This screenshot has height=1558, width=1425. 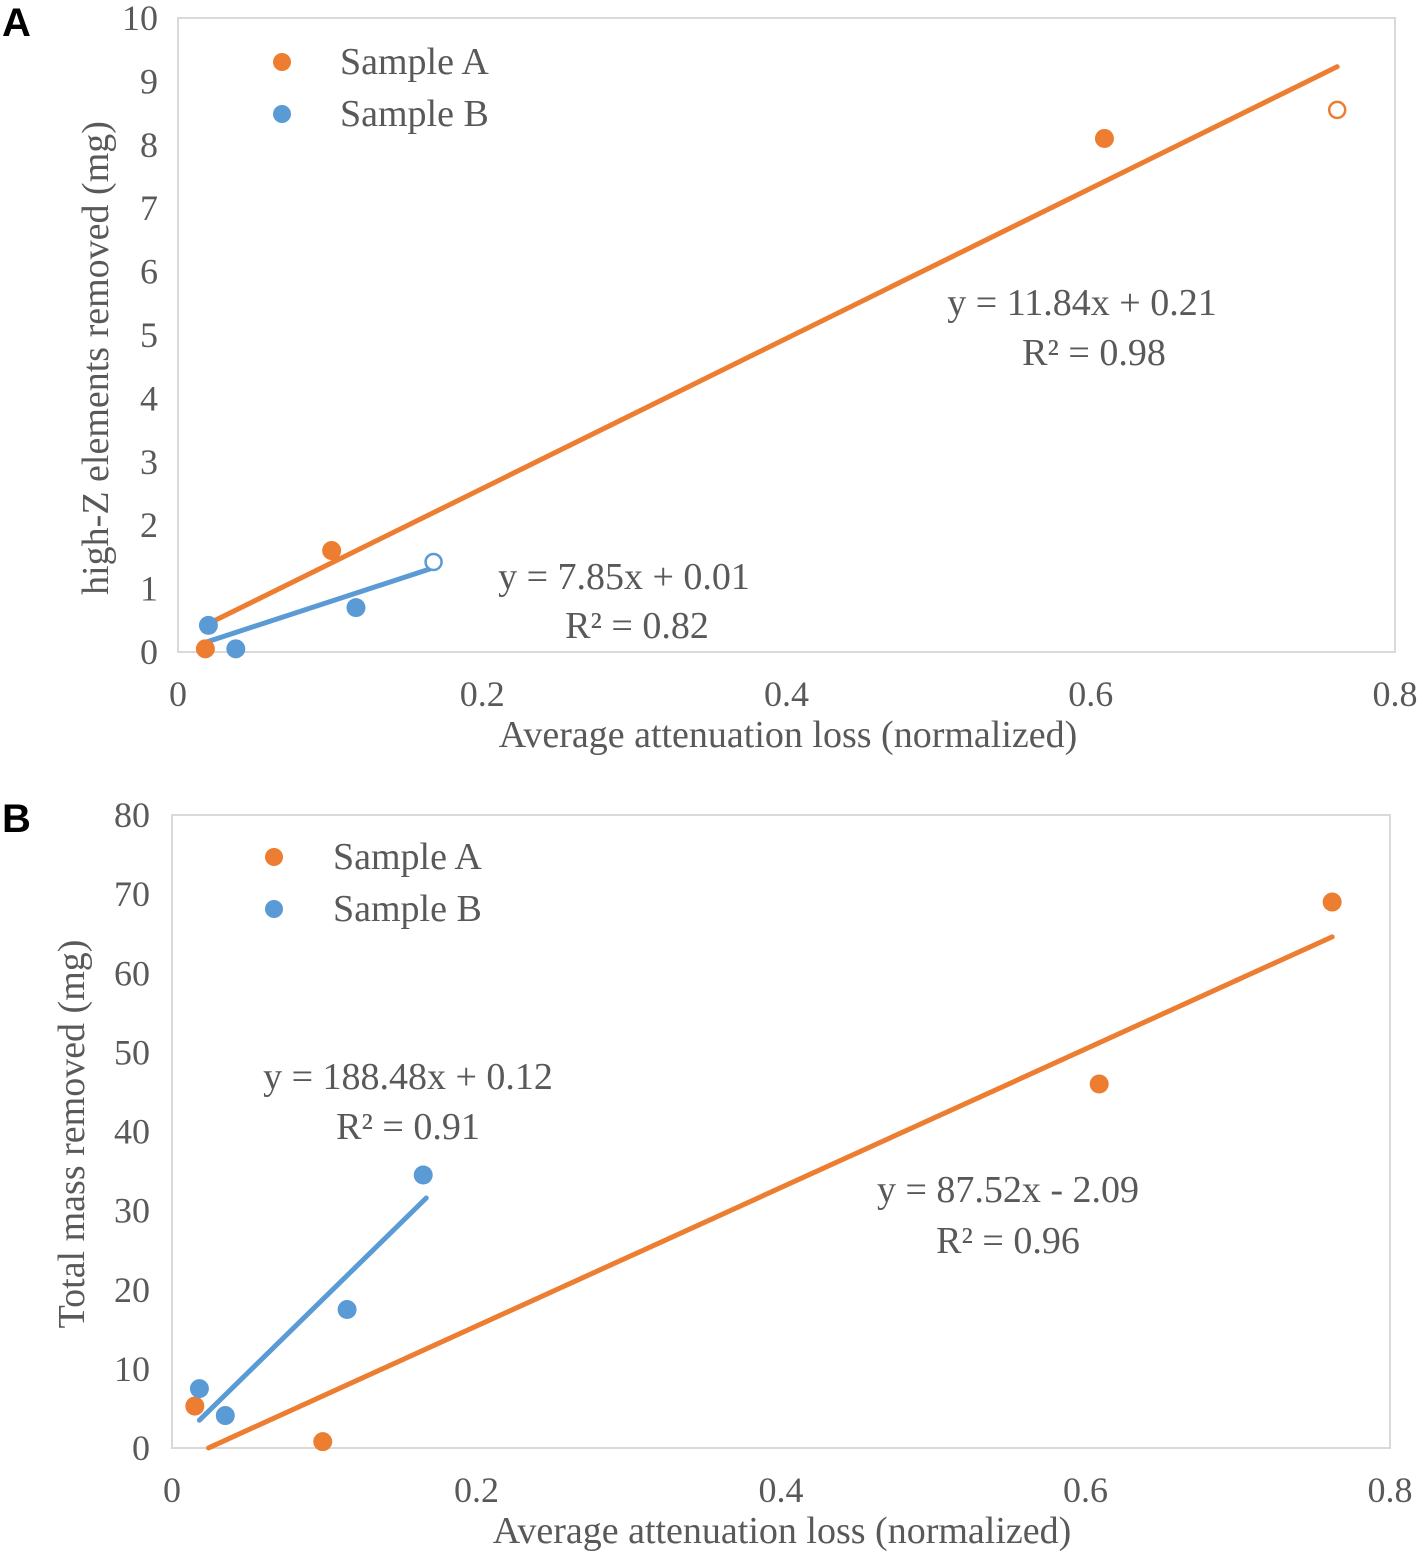 I want to click on panel-a-y-tick-label: 1, so click(x=149, y=589).